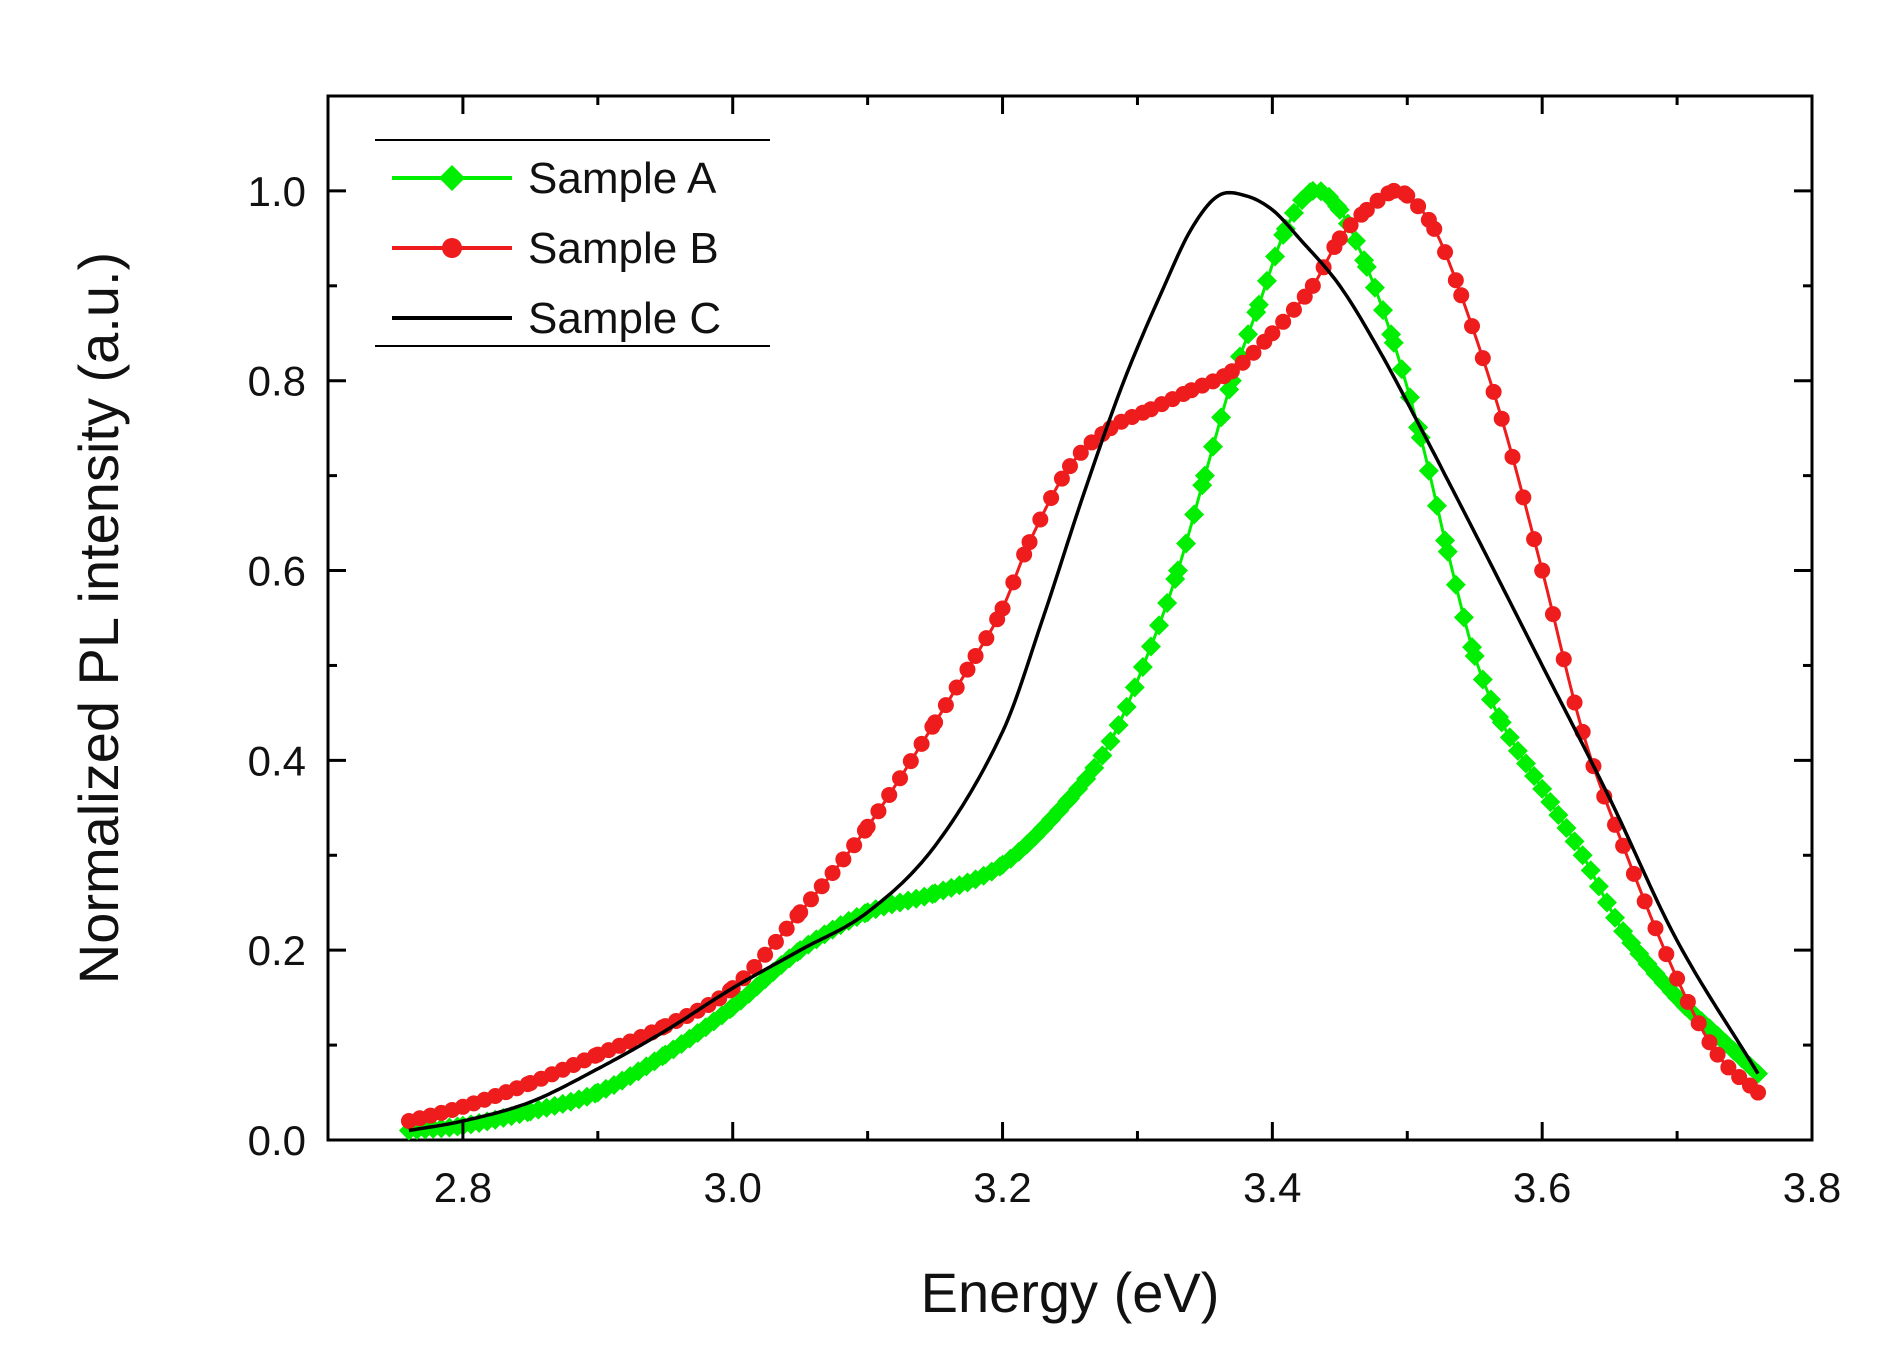  What do you see at coordinates (1002, 1187) in the screenshot?
I see `x-tick-label: 3.2` at bounding box center [1002, 1187].